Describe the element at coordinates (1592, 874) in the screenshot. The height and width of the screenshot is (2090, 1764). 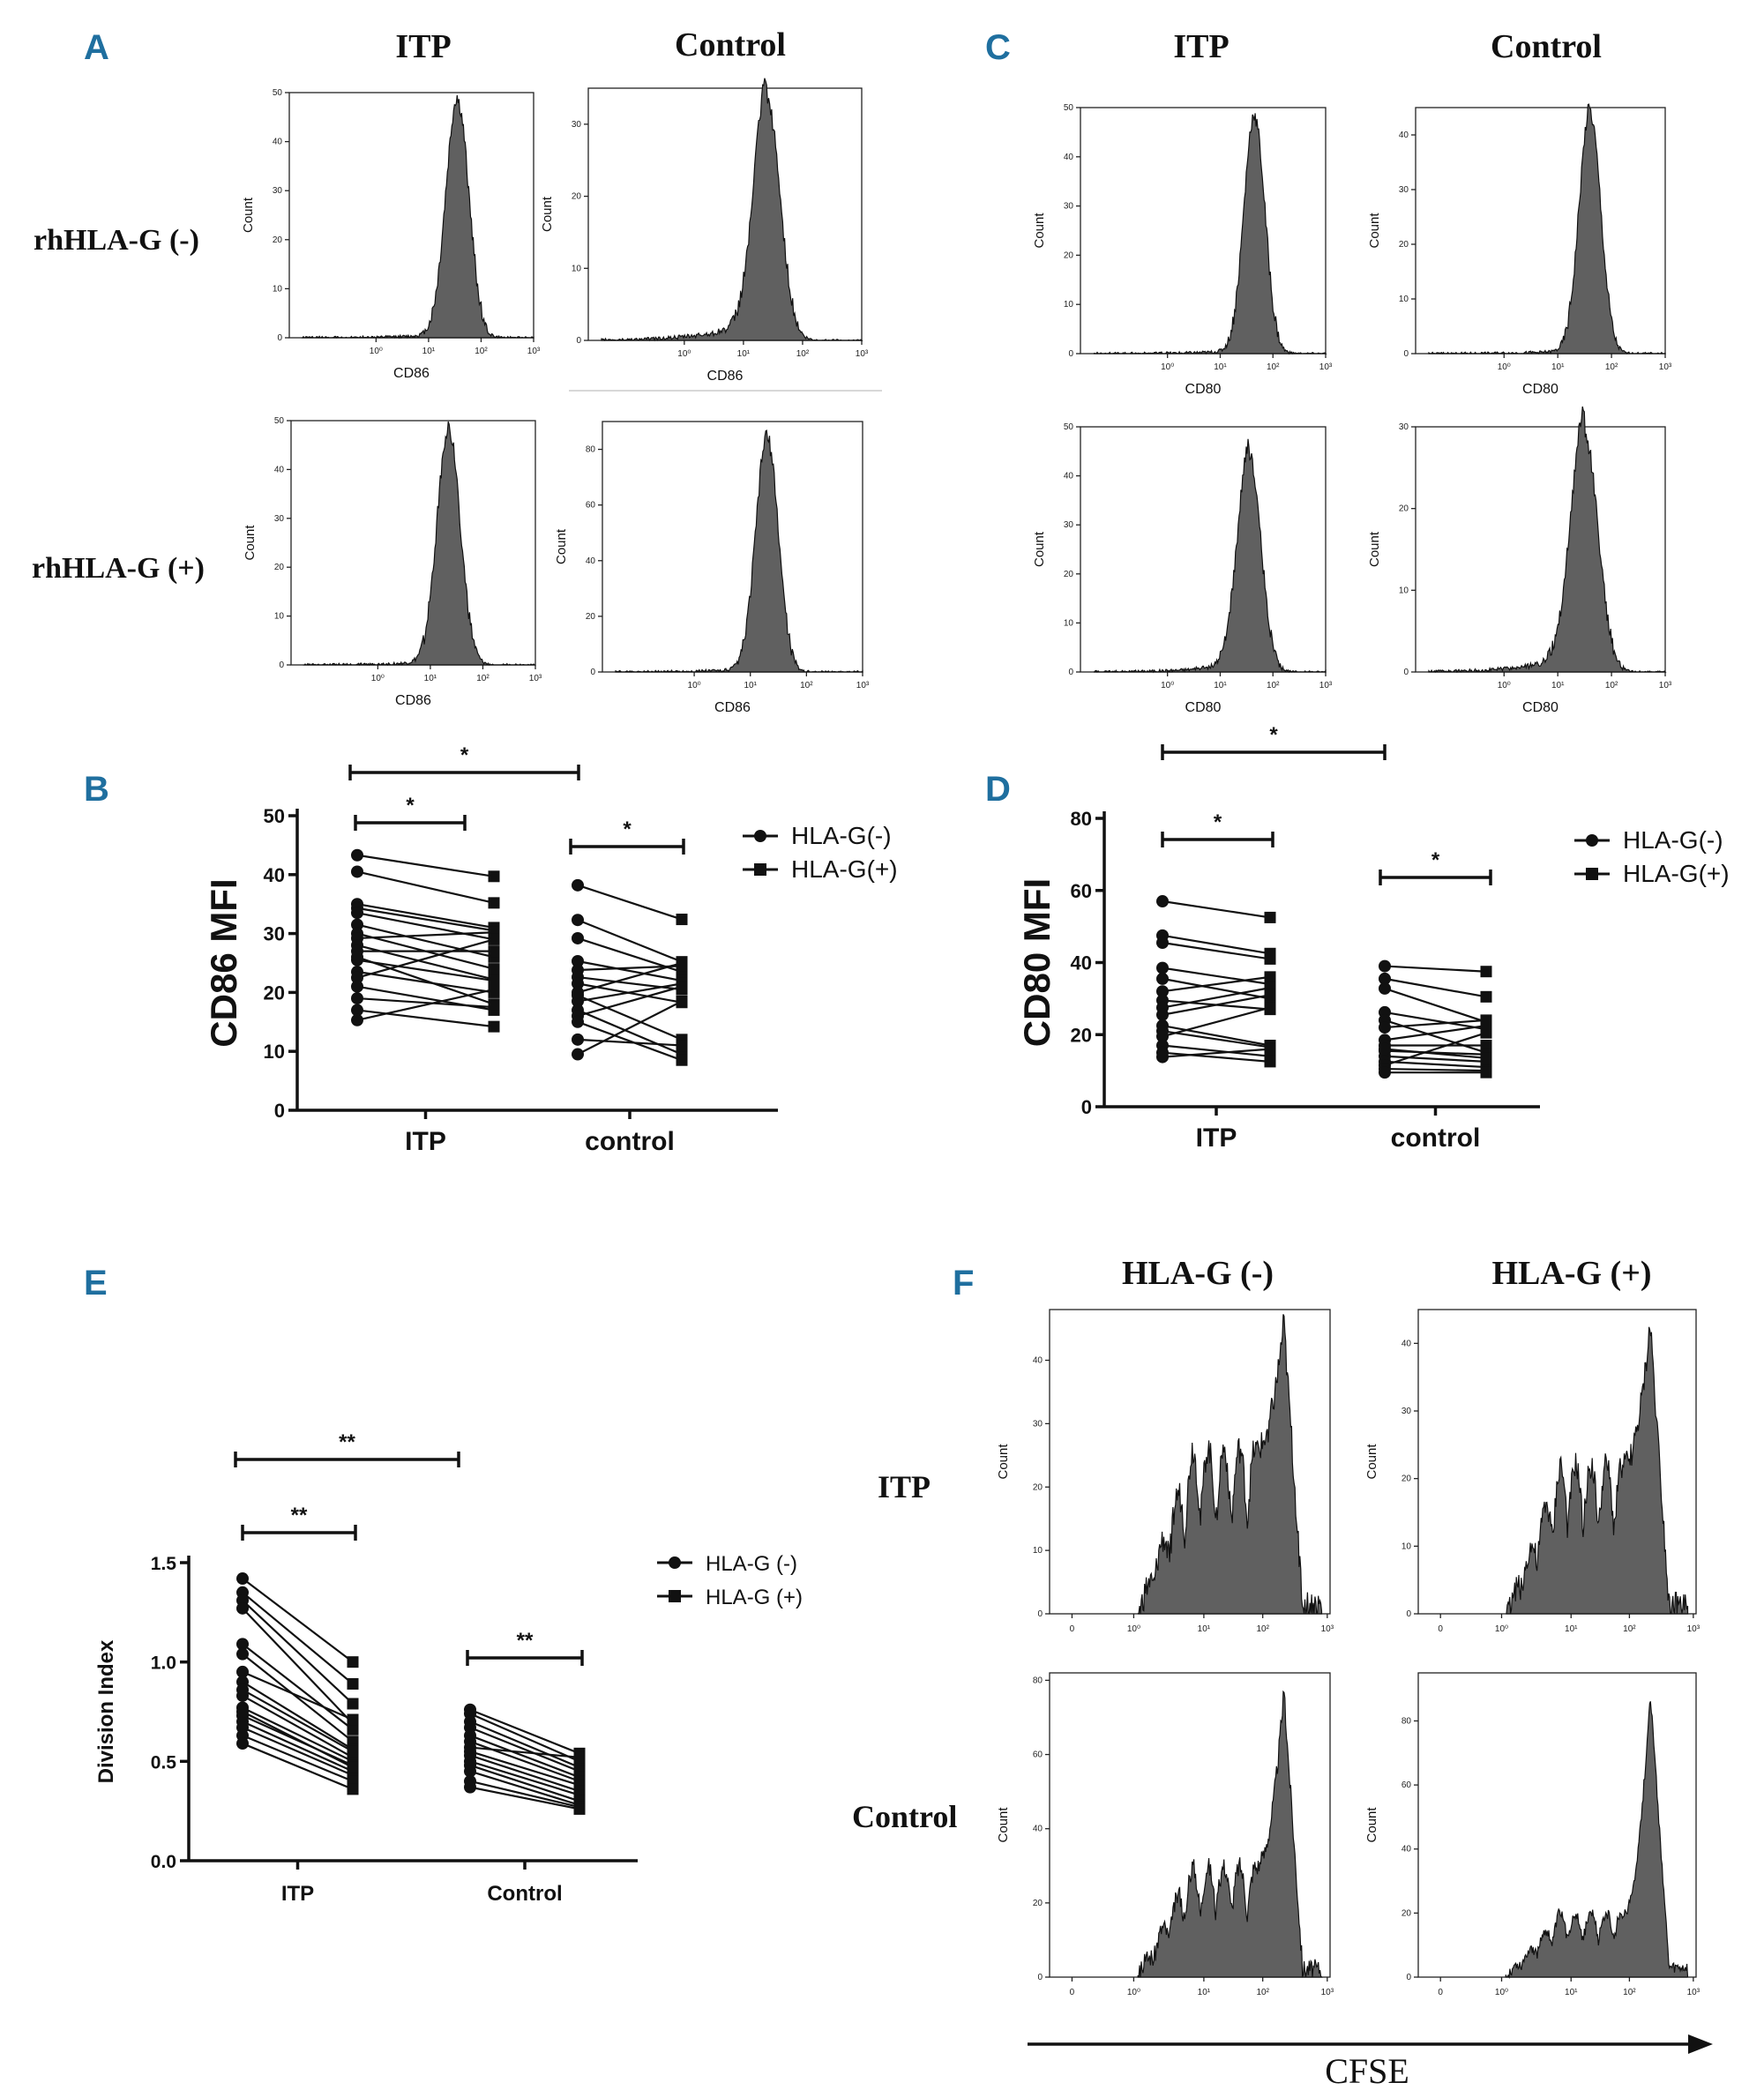
I see `legend-marker-square` at that location.